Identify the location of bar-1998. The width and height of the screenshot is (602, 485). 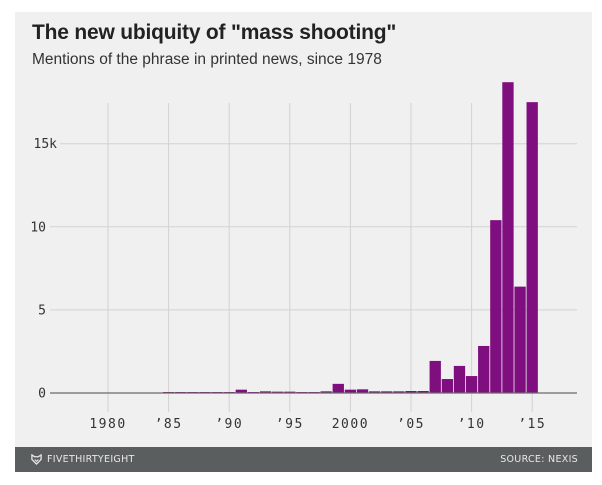
(326, 392).